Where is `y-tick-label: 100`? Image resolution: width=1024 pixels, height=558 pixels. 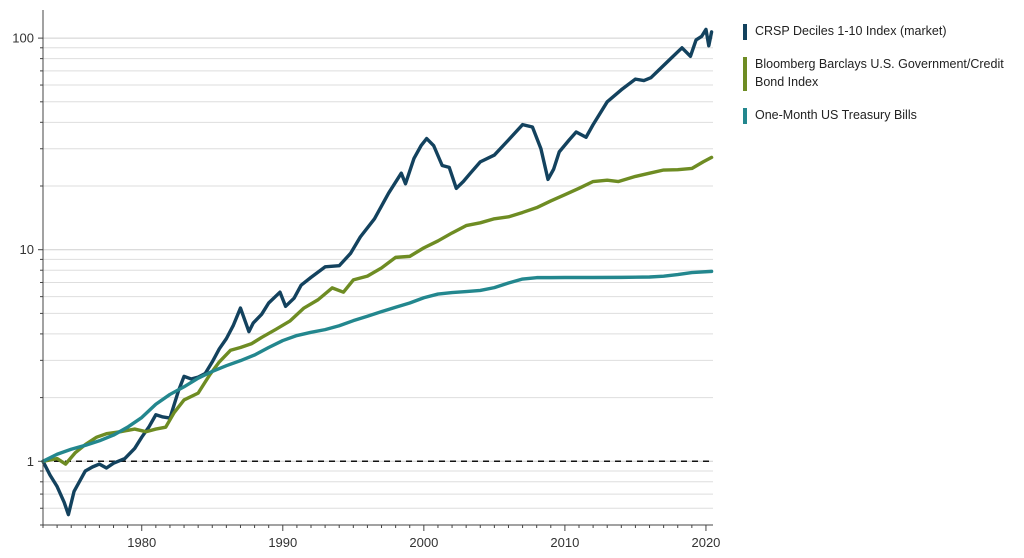 y-tick-label: 100 is located at coordinates (23, 38).